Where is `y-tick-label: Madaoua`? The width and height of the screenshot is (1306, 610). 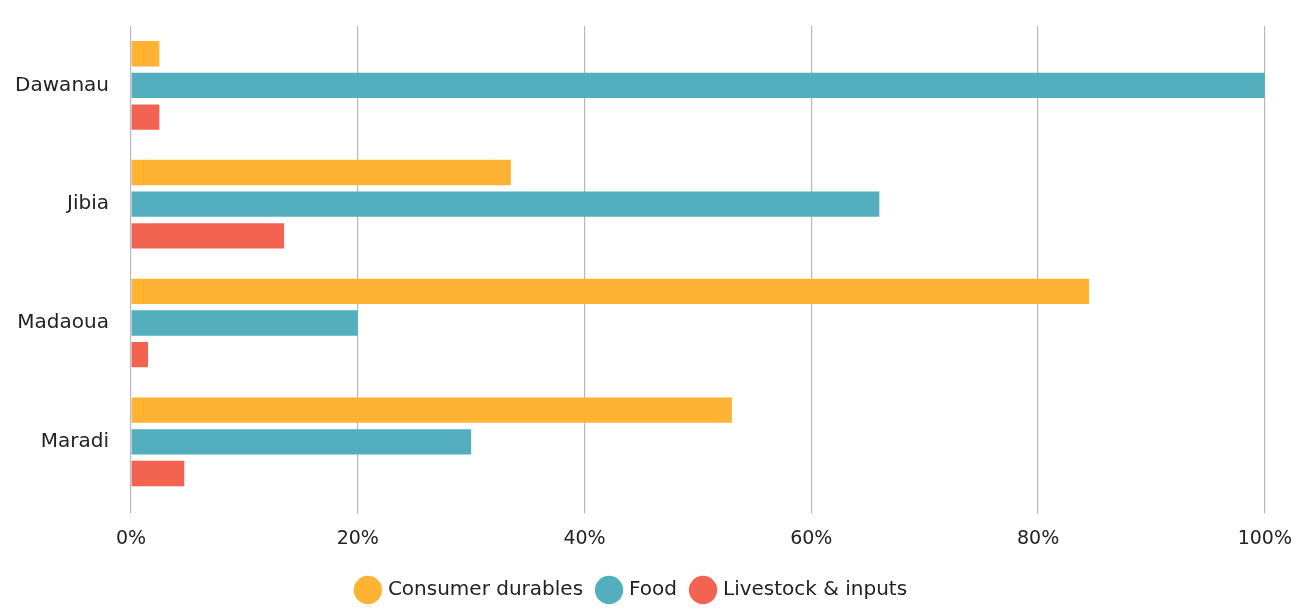 y-tick-label: Madaoua is located at coordinates (63, 321).